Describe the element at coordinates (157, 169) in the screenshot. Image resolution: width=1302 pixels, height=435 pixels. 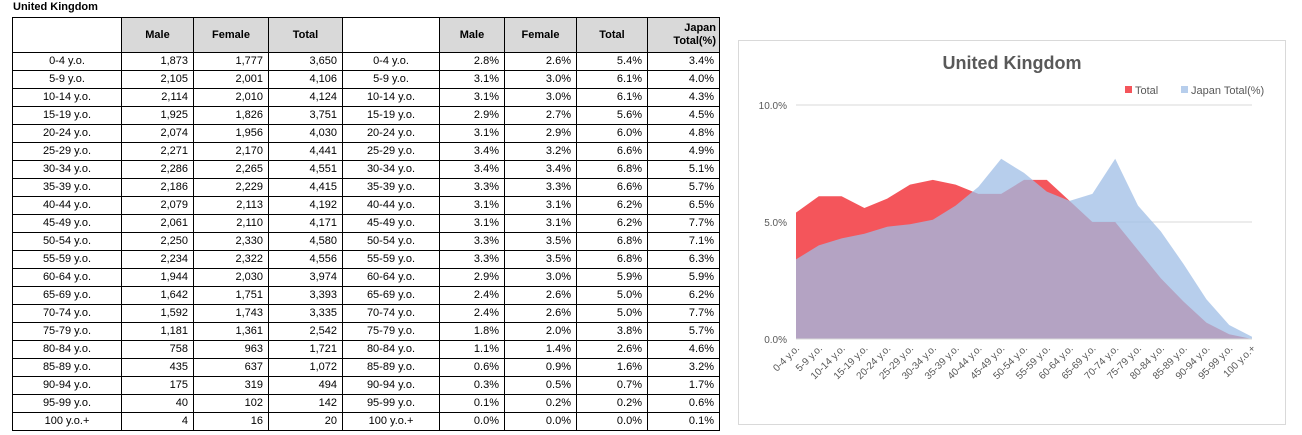
I see `value-cell: 2,286` at that location.